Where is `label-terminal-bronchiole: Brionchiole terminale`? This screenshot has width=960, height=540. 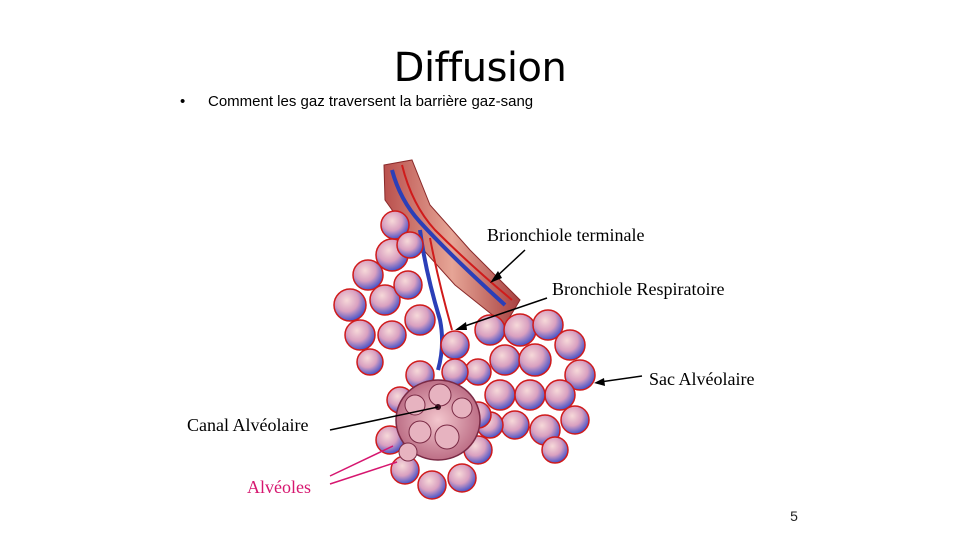 label-terminal-bronchiole: Brionchiole terminale is located at coordinates (566, 235).